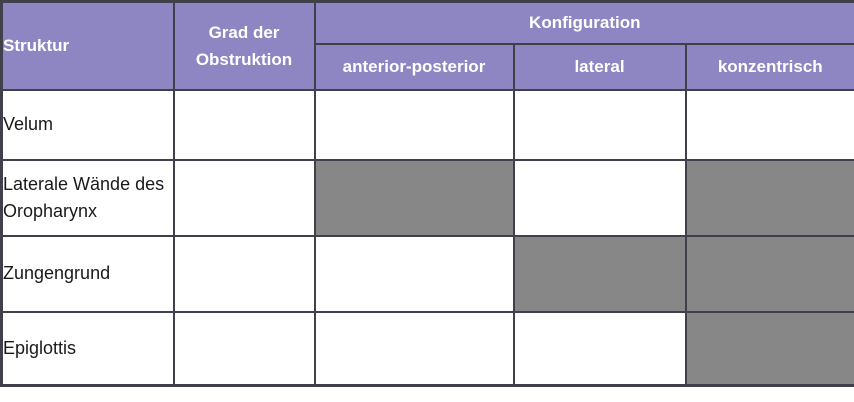  What do you see at coordinates (414, 273) in the screenshot?
I see `config-cell-zungengrund-anterior-posterior` at bounding box center [414, 273].